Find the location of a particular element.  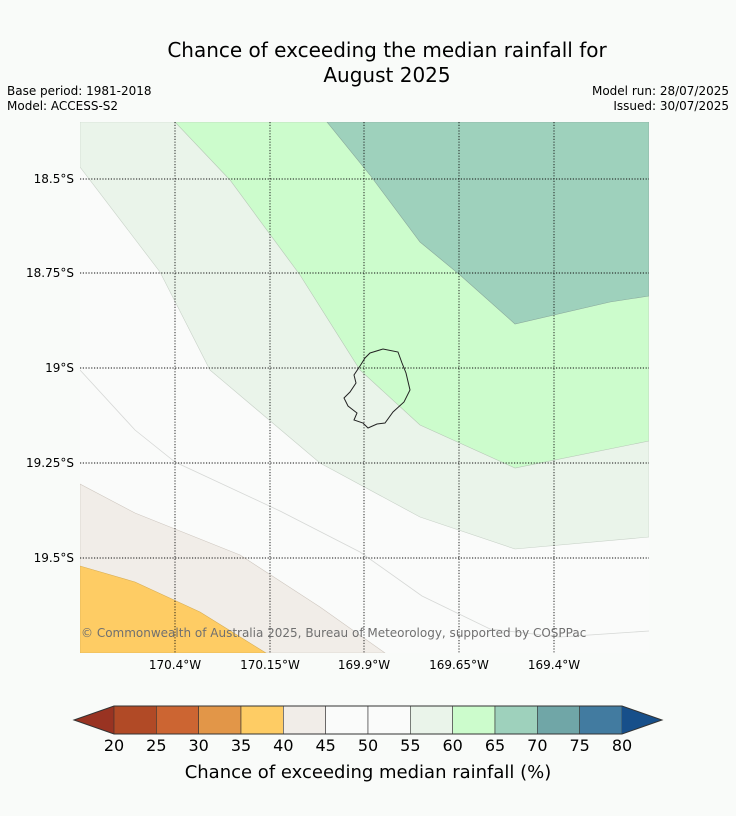

colorbar is located at coordinates (368, 720).